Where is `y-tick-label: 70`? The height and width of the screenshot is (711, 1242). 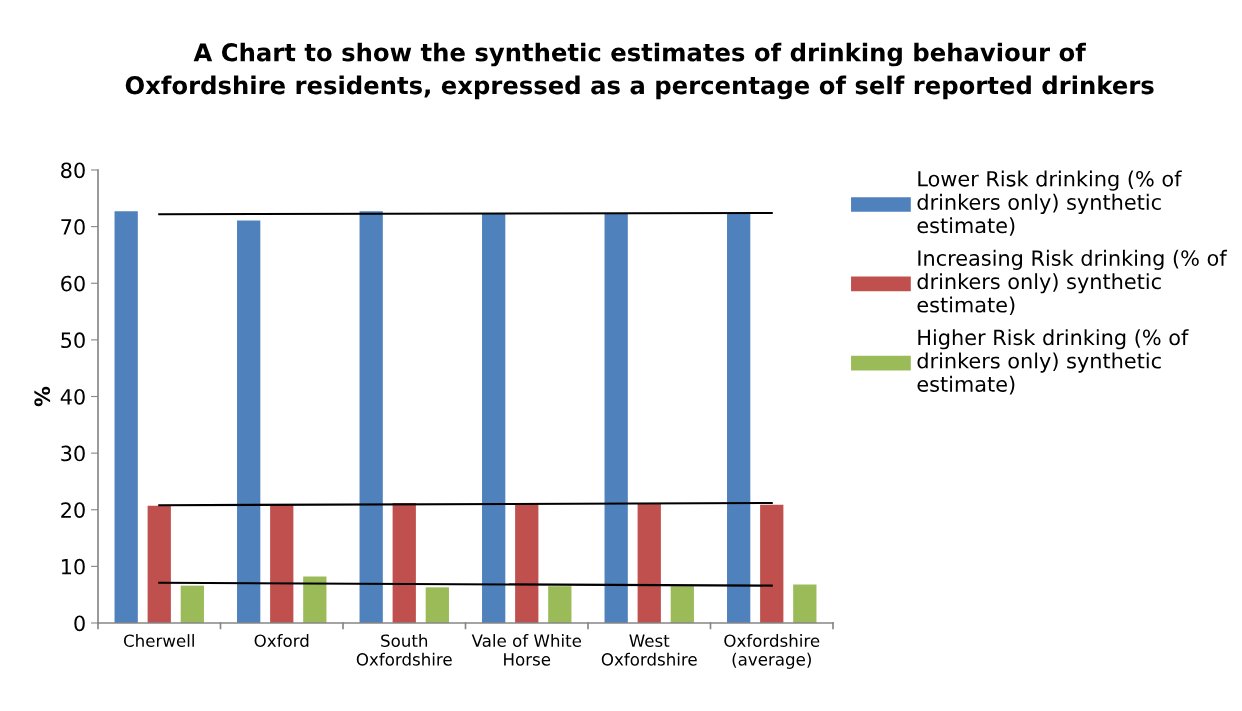
y-tick-label: 70 is located at coordinates (73, 227).